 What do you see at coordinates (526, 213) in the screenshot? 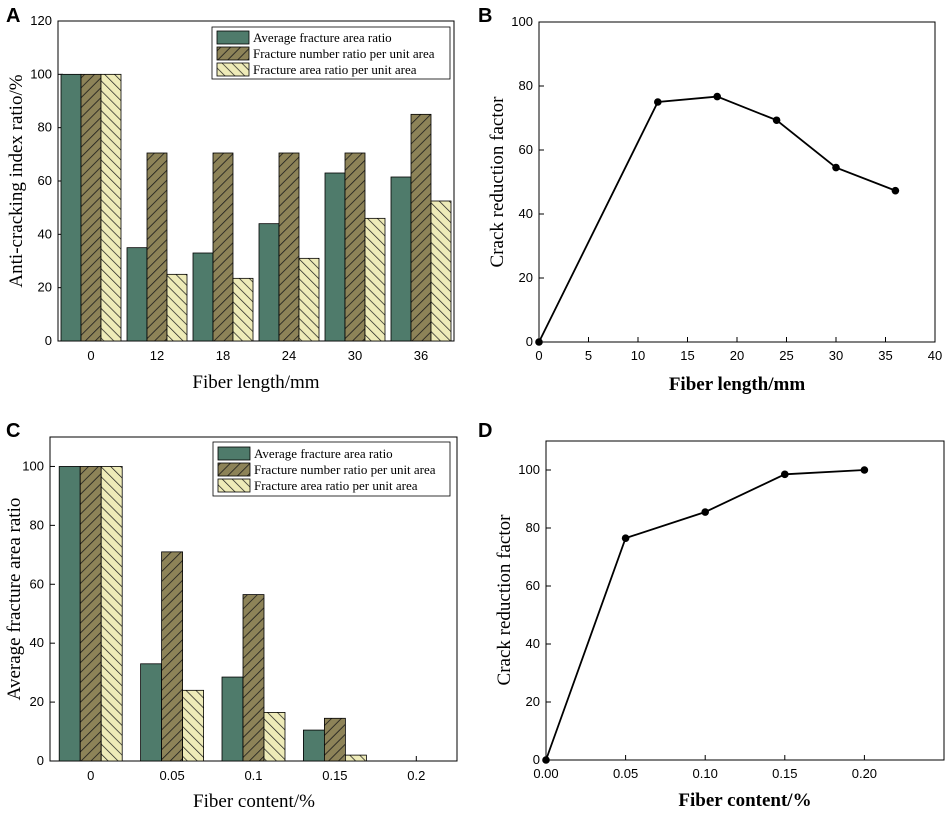
I see `panel-b-y-tick-label-2: 40` at bounding box center [526, 213].